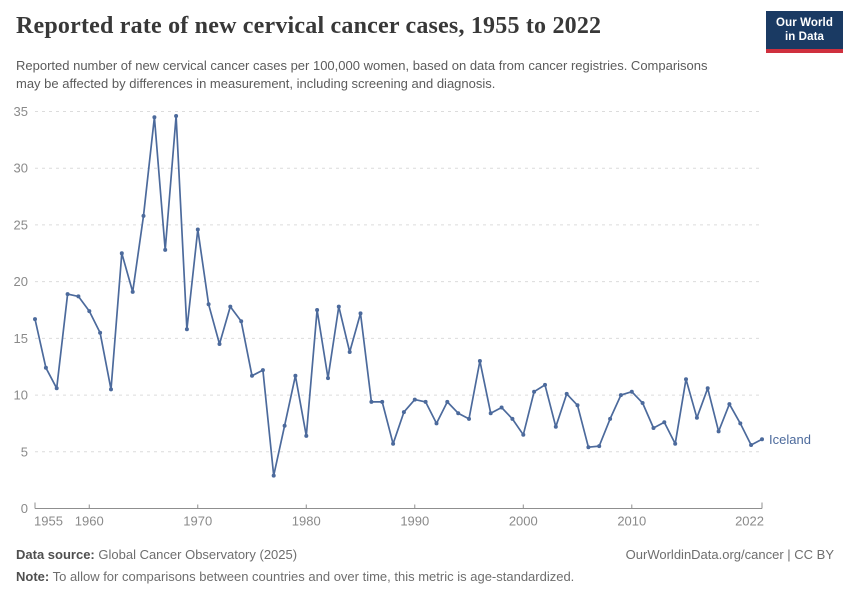 The height and width of the screenshot is (600, 850). What do you see at coordinates (523, 521) in the screenshot?
I see `x-axis-tick-label: 2000` at bounding box center [523, 521].